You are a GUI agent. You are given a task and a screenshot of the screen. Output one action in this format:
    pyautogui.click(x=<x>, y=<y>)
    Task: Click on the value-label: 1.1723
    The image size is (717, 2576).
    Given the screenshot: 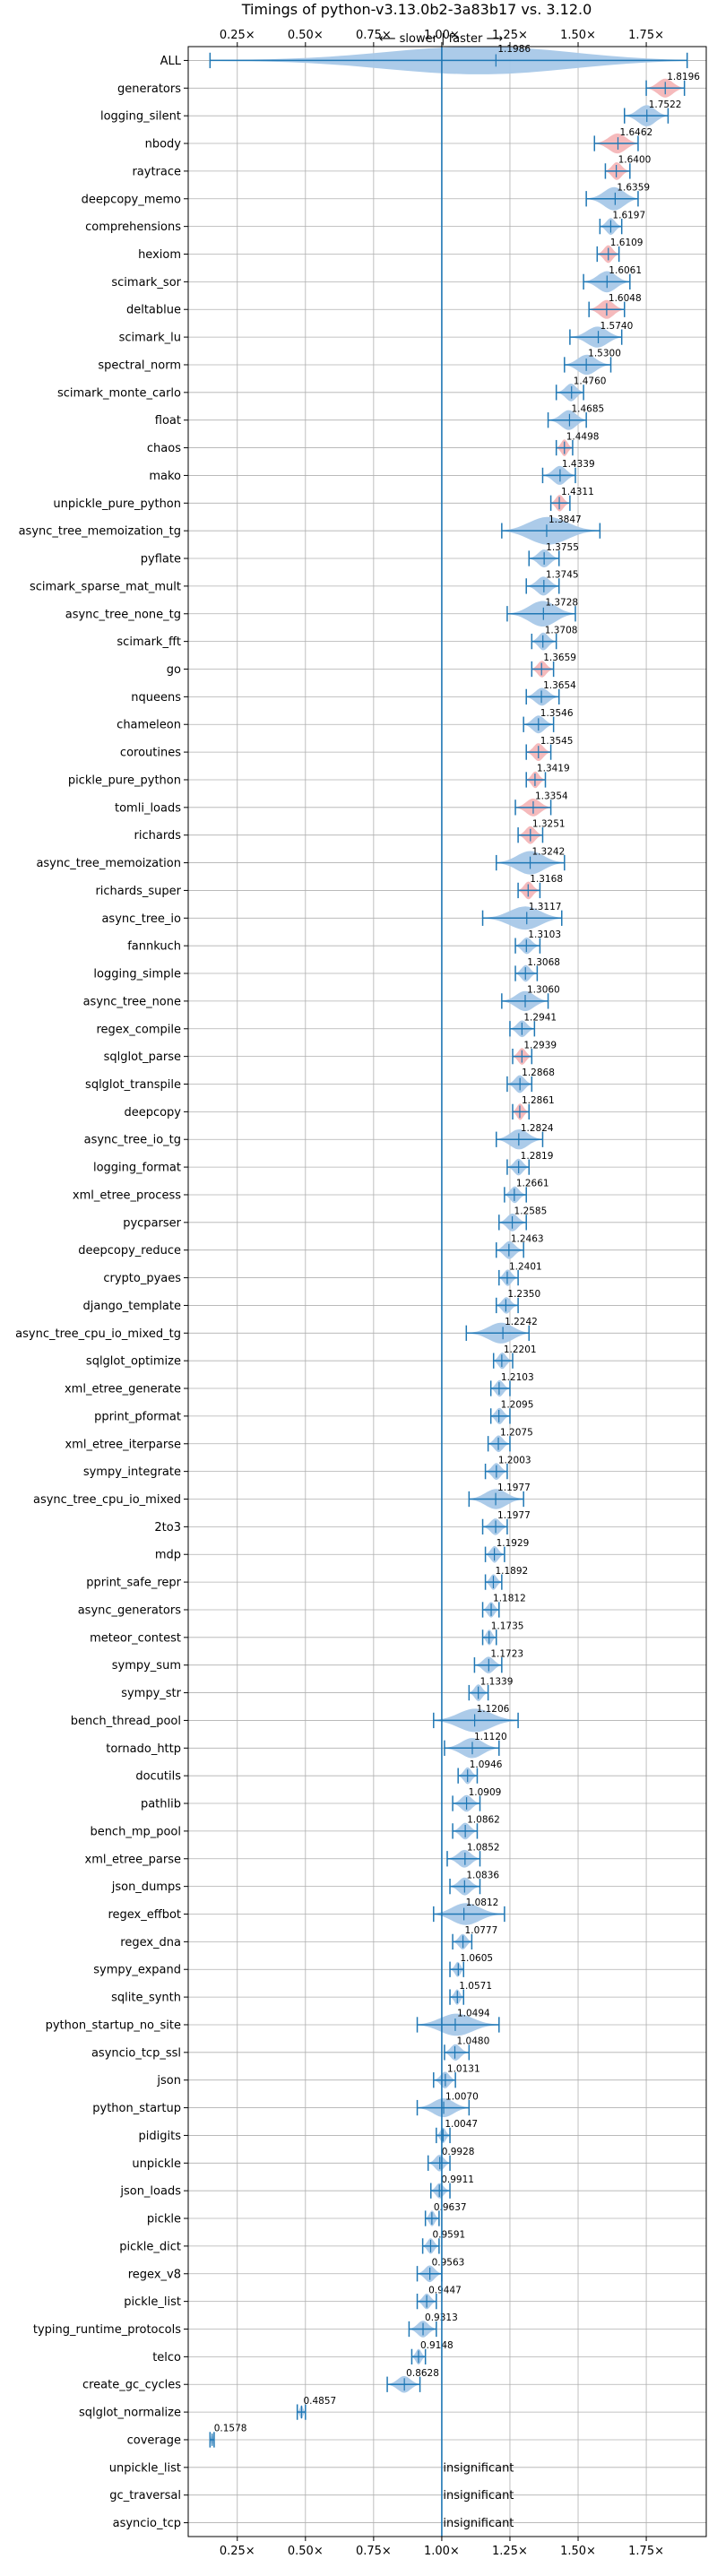 What is the action you would take?
    pyautogui.click(x=506, y=1653)
    